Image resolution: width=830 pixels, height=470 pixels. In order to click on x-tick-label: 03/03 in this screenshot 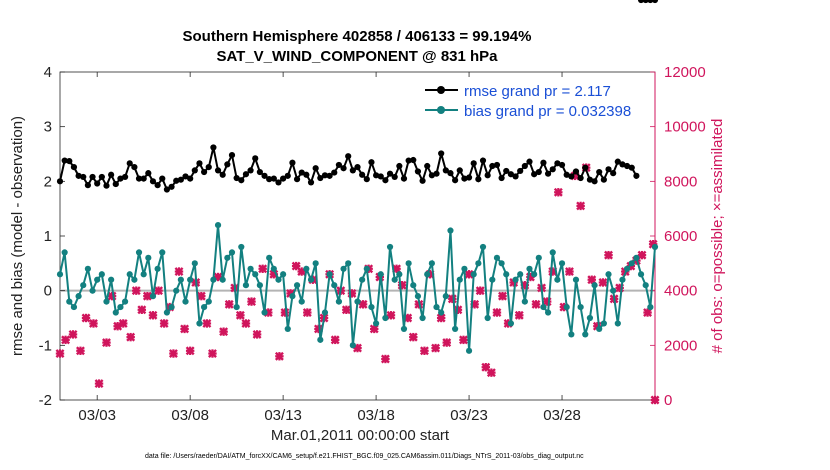, I will do `click(97, 415)`.